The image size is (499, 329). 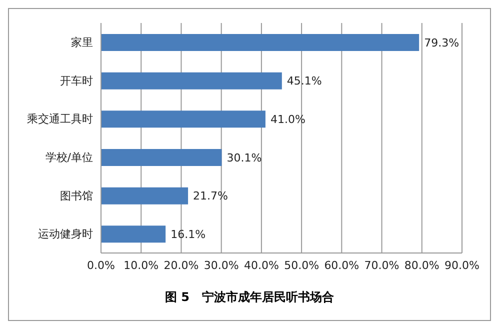 What do you see at coordinates (288, 119) in the screenshot?
I see `data-label: 41.0%` at bounding box center [288, 119].